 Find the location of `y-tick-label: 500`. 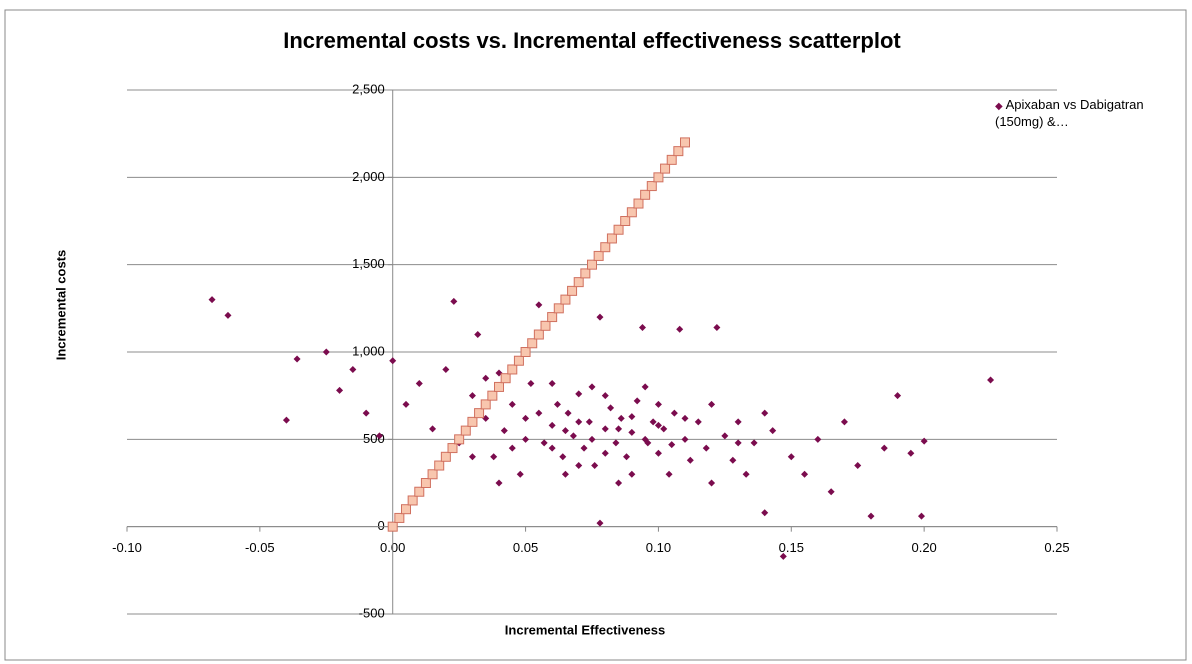

y-tick-label: 500 is located at coordinates (374, 438).